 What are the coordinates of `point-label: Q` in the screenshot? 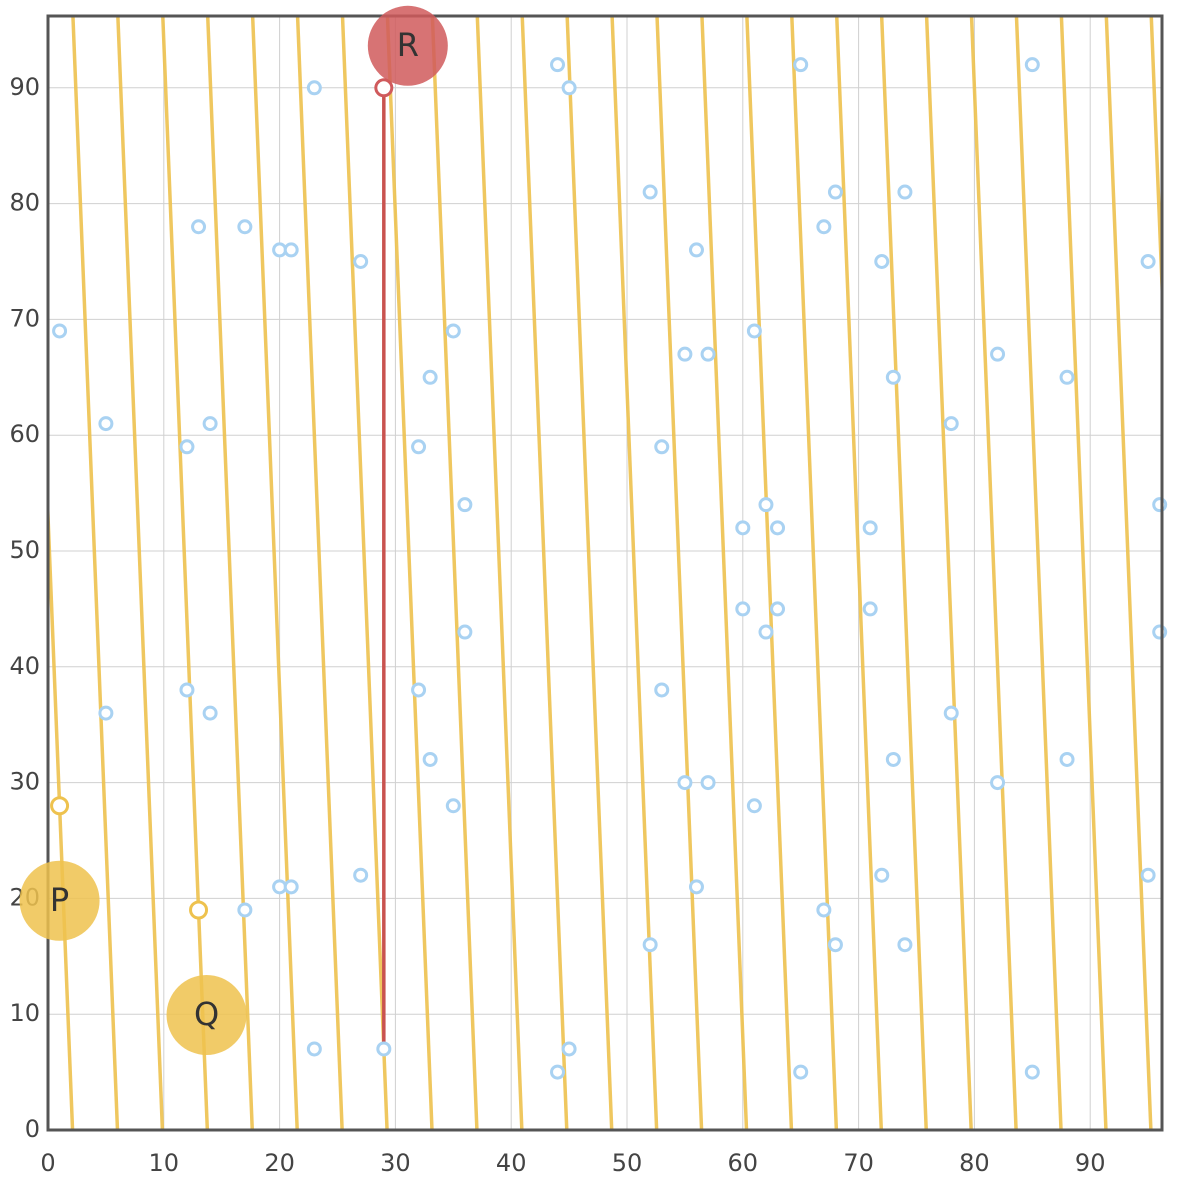 It's located at (206, 1014).